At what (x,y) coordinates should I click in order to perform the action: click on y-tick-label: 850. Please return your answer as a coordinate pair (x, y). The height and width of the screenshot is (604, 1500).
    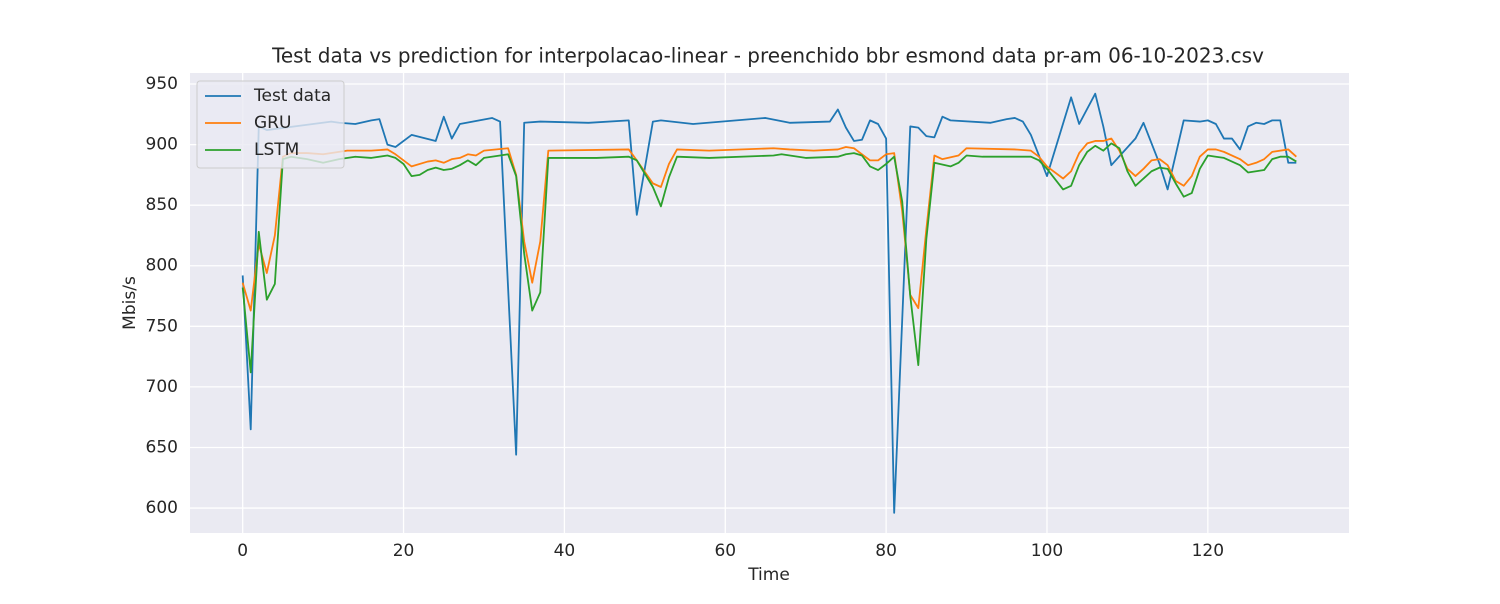
    Looking at the image, I should click on (162, 205).